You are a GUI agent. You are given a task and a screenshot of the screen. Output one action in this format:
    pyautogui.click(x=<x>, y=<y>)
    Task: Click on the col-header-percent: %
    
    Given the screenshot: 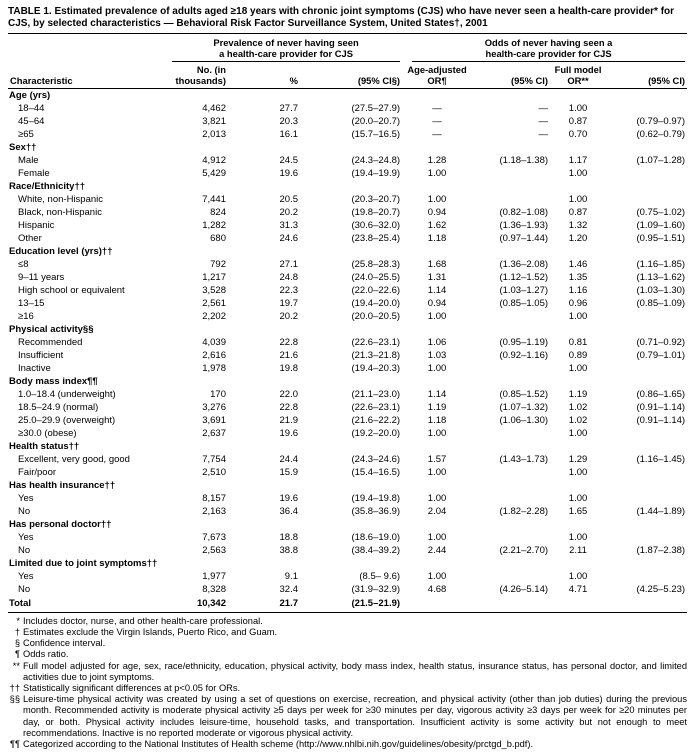 What is the action you would take?
    pyautogui.click(x=264, y=75)
    